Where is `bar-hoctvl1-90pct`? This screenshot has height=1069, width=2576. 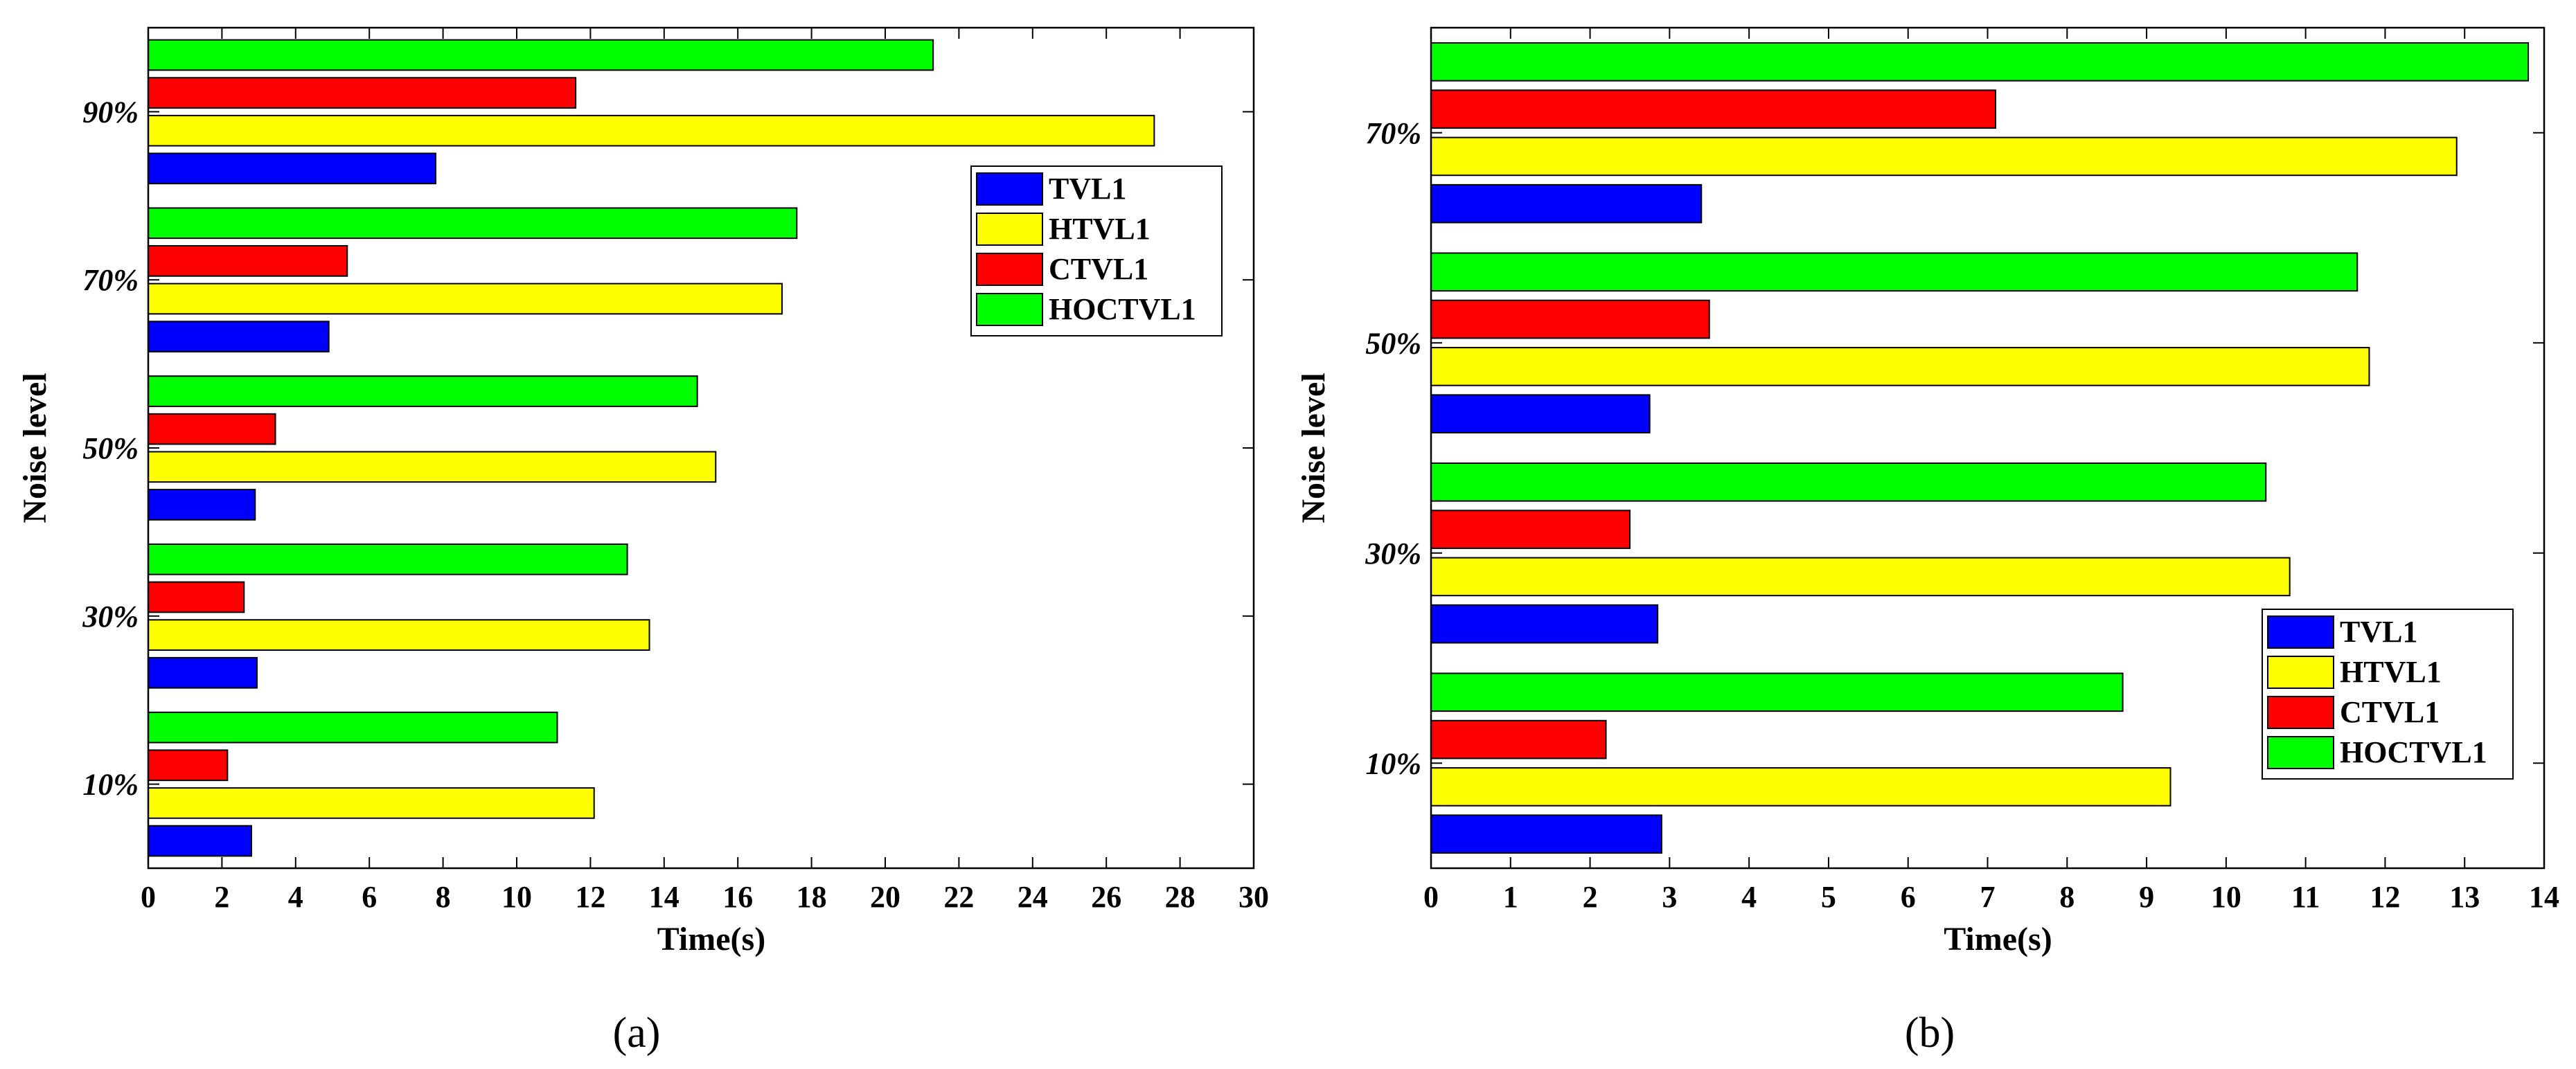
bar-hoctvl1-90pct is located at coordinates (541, 55).